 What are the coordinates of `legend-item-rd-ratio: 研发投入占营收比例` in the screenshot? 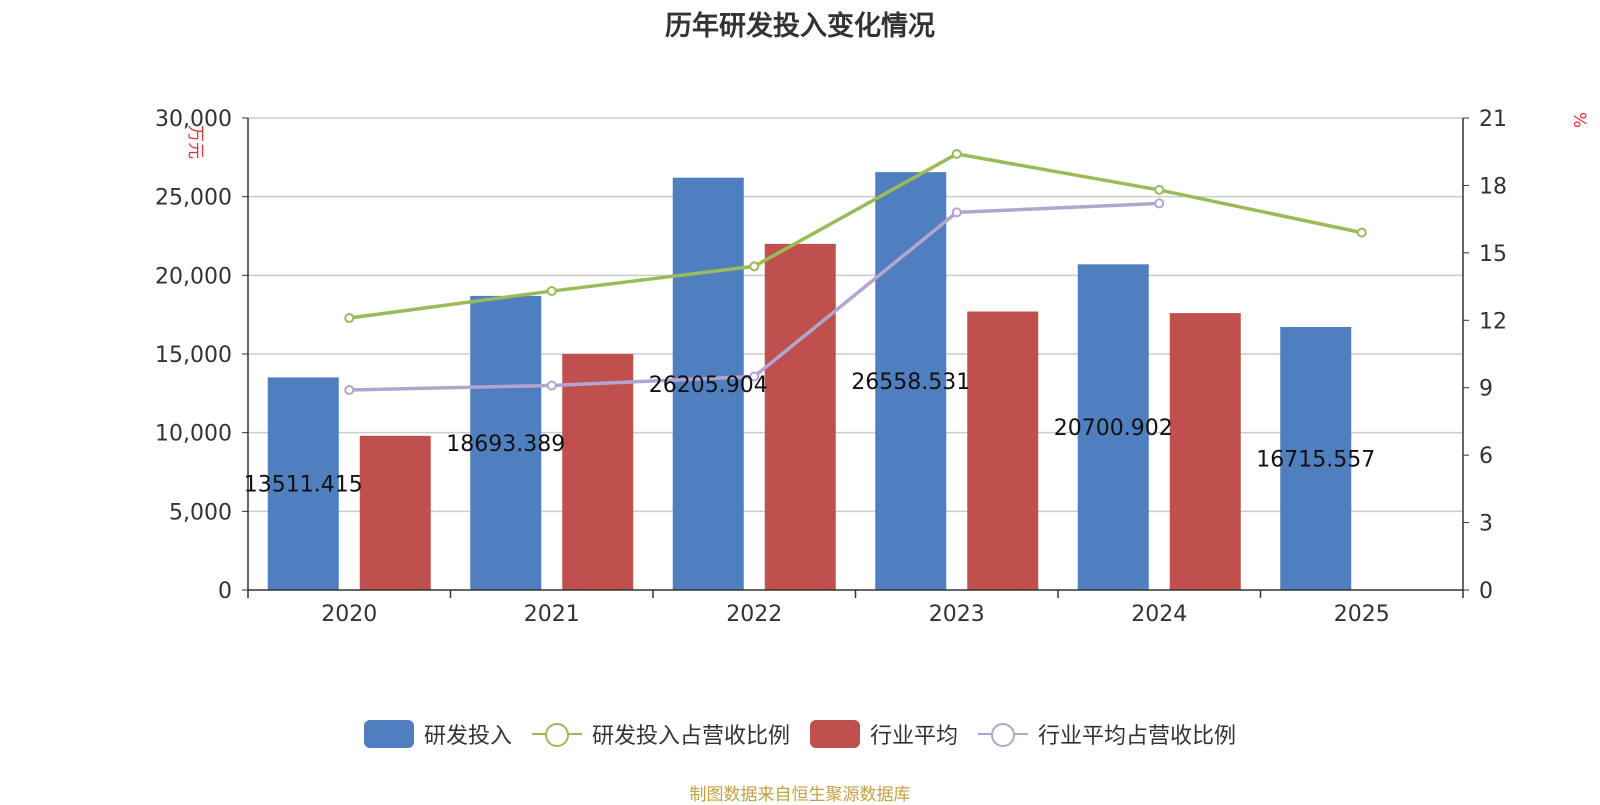 It's located at (660, 734).